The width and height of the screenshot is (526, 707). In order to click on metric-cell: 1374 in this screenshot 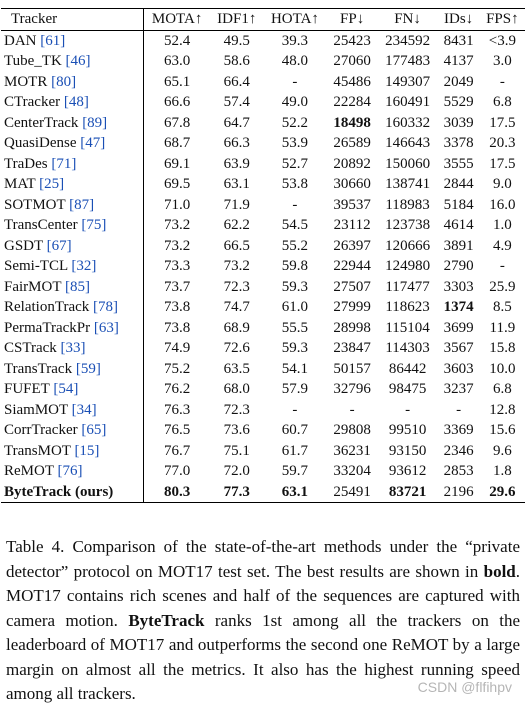, I will do `click(458, 307)`.